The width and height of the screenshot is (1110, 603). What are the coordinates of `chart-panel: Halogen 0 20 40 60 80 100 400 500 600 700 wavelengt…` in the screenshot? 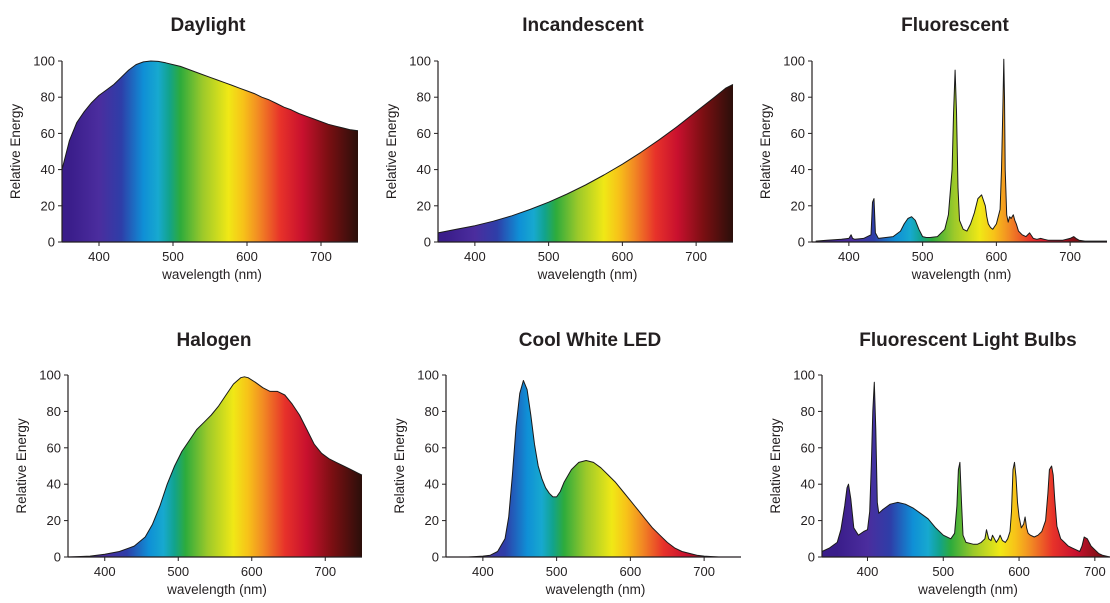 It's located at (188, 463).